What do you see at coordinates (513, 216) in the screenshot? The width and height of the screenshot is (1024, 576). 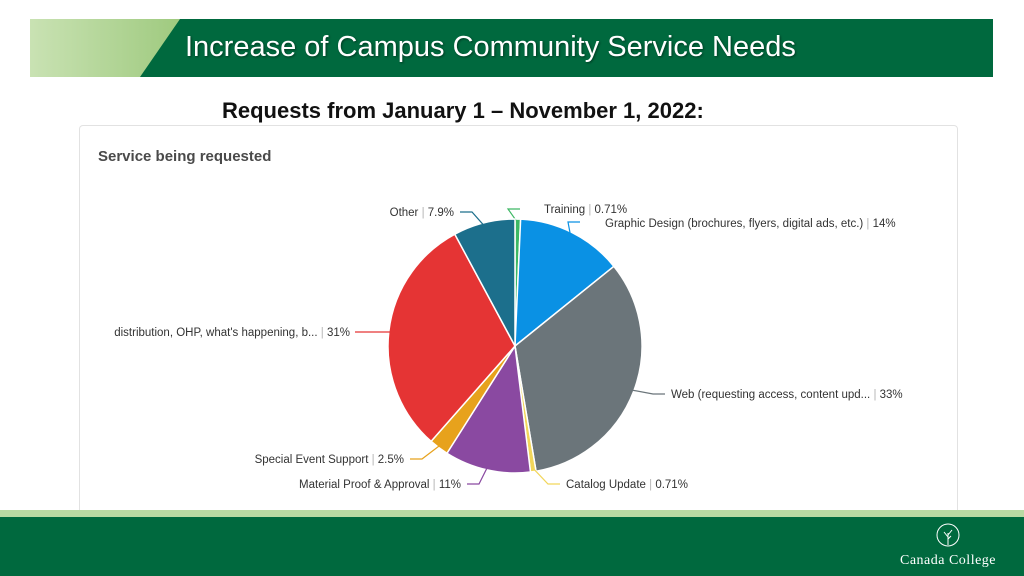 I see `leader-line-training` at bounding box center [513, 216].